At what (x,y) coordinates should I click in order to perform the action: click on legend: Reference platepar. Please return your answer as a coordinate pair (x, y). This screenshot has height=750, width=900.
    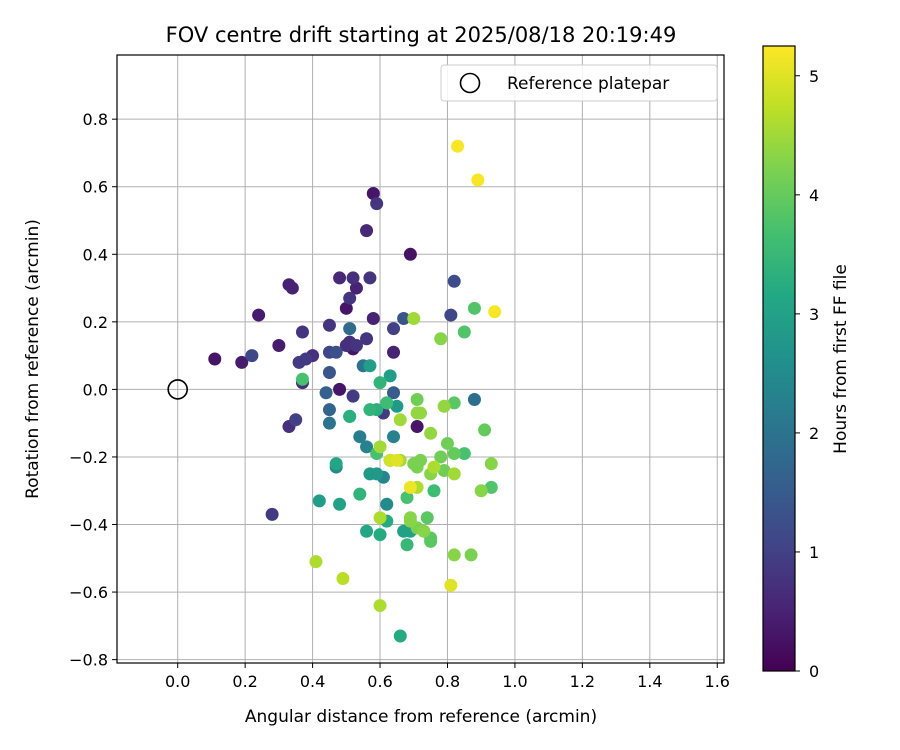
    Looking at the image, I should click on (579, 83).